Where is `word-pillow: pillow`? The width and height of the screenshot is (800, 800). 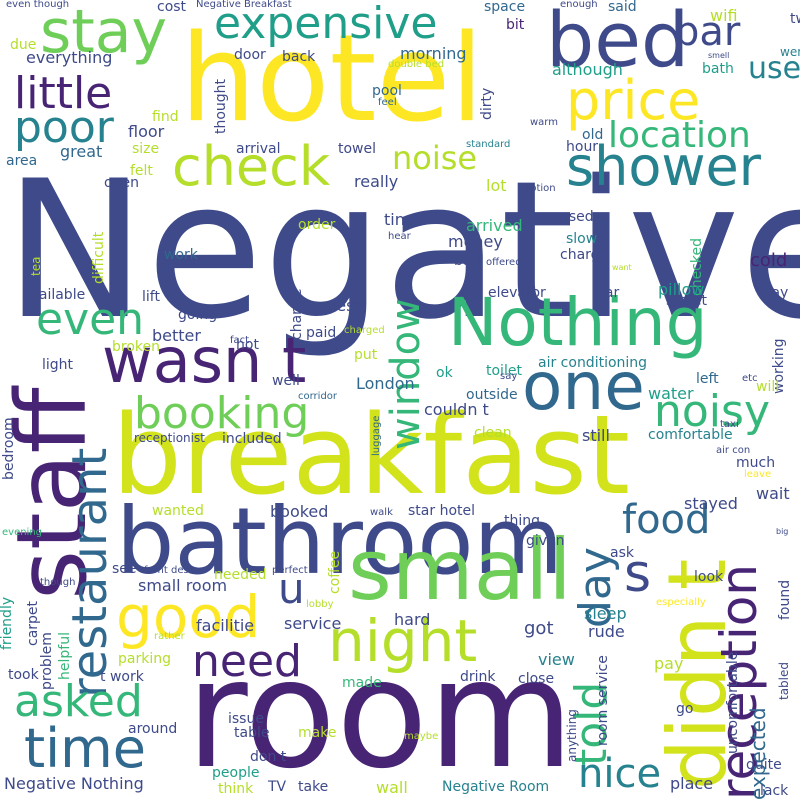 word-pillow: pillow is located at coordinates (681, 289).